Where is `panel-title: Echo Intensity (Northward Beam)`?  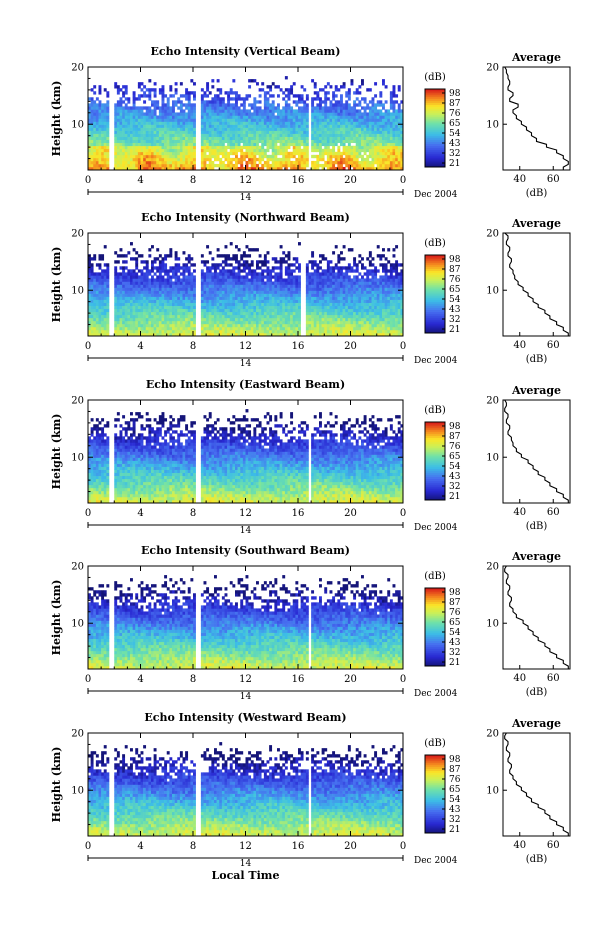
panel-title: Echo Intensity (Northward Beam) is located at coordinates (245, 217).